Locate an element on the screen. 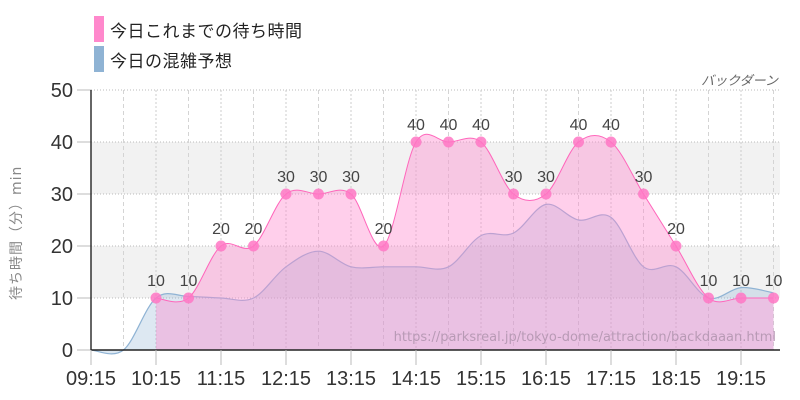 Image resolution: width=800 pixels, height=400 pixels. y-tick-label: 50 is located at coordinates (62, 91).